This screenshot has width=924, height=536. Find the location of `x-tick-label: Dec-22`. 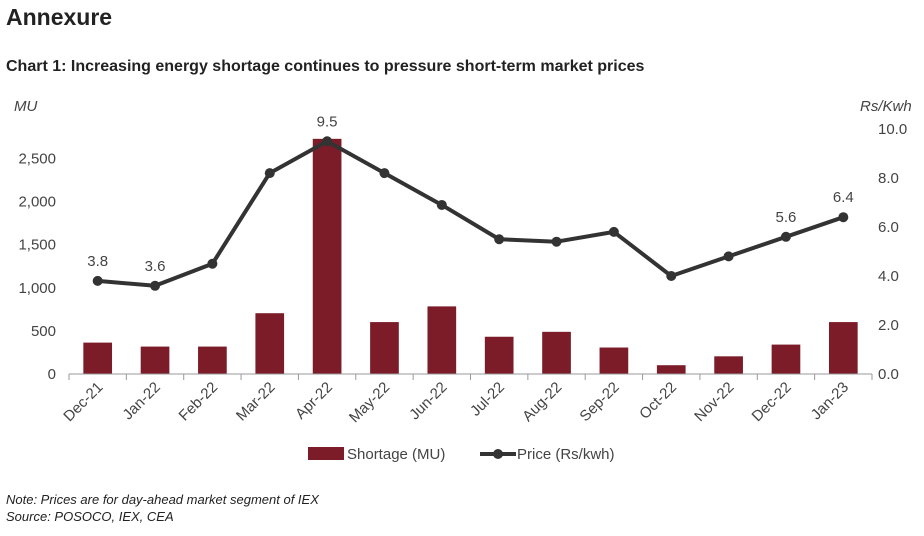

x-tick-label: Dec-22 is located at coordinates (772, 402).